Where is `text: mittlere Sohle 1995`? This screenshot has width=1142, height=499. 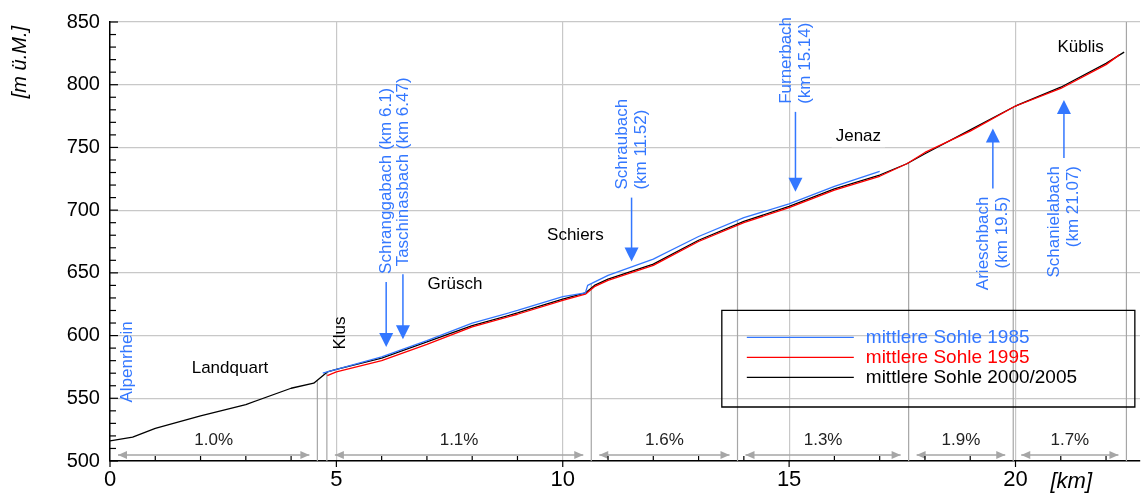
text: mittlere Sohle 1995 is located at coordinates (947, 356).